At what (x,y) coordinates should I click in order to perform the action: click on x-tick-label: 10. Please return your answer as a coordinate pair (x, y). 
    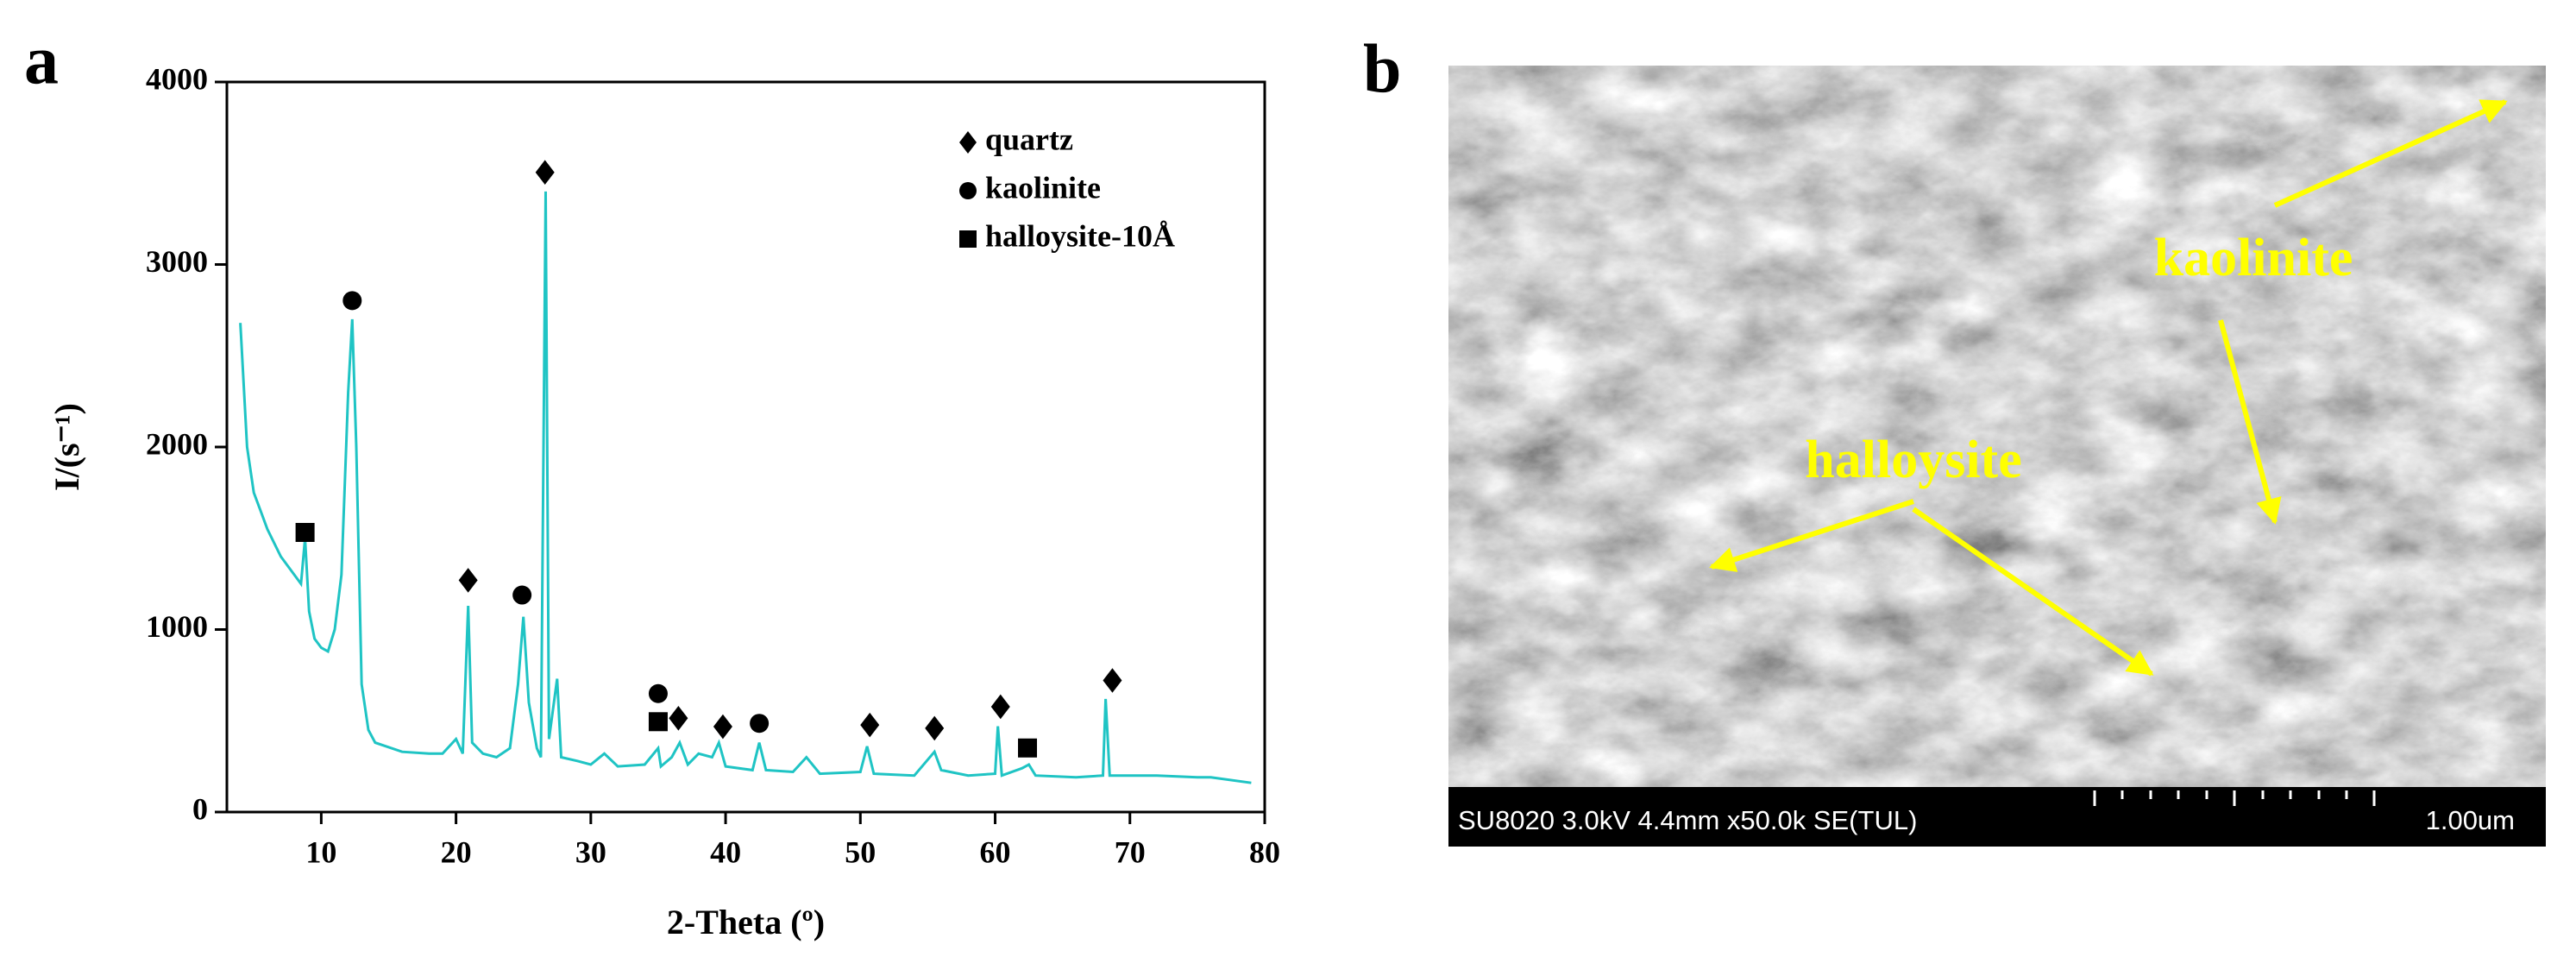
    Looking at the image, I should click on (320, 851).